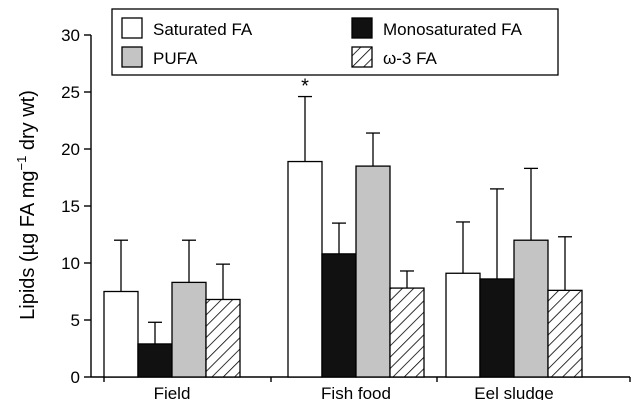 This screenshot has height=400, width=632. Describe the element at coordinates (203, 29) in the screenshot. I see `legend-label: Saturated FA` at that location.